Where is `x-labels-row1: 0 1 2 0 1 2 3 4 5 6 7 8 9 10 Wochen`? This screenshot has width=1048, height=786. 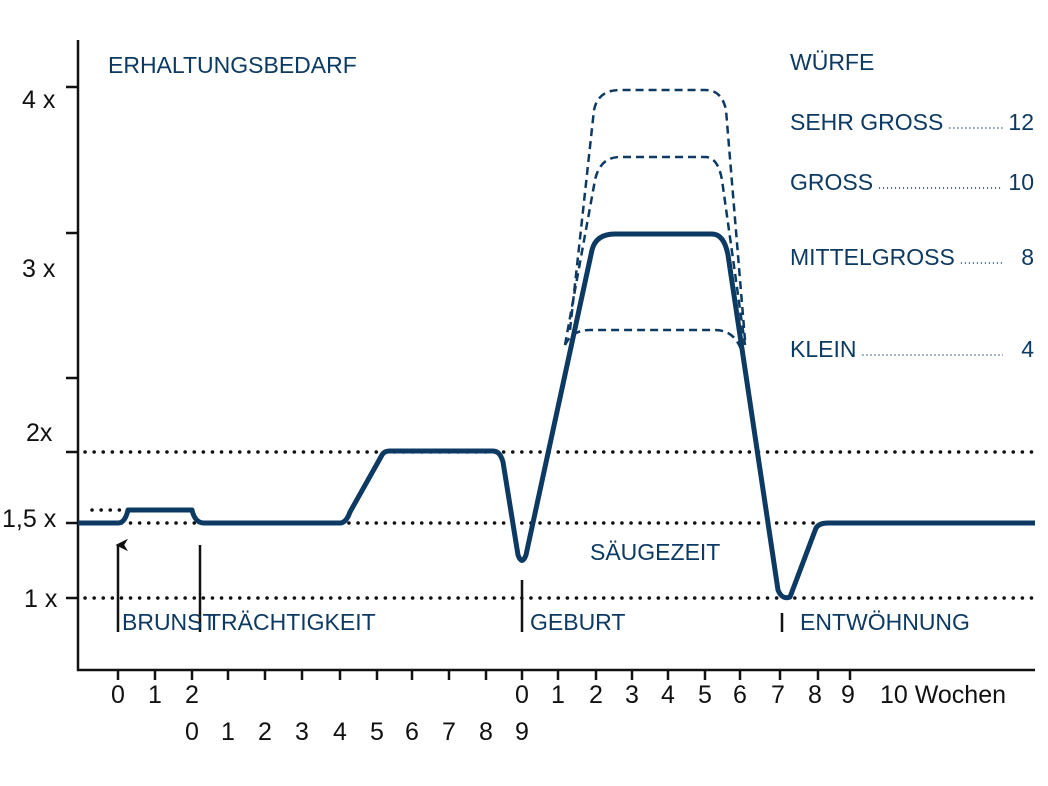
x-labels-row1: 0 1 2 0 1 2 3 4 5 6 7 8 9 10 Wochen is located at coordinates (558, 695).